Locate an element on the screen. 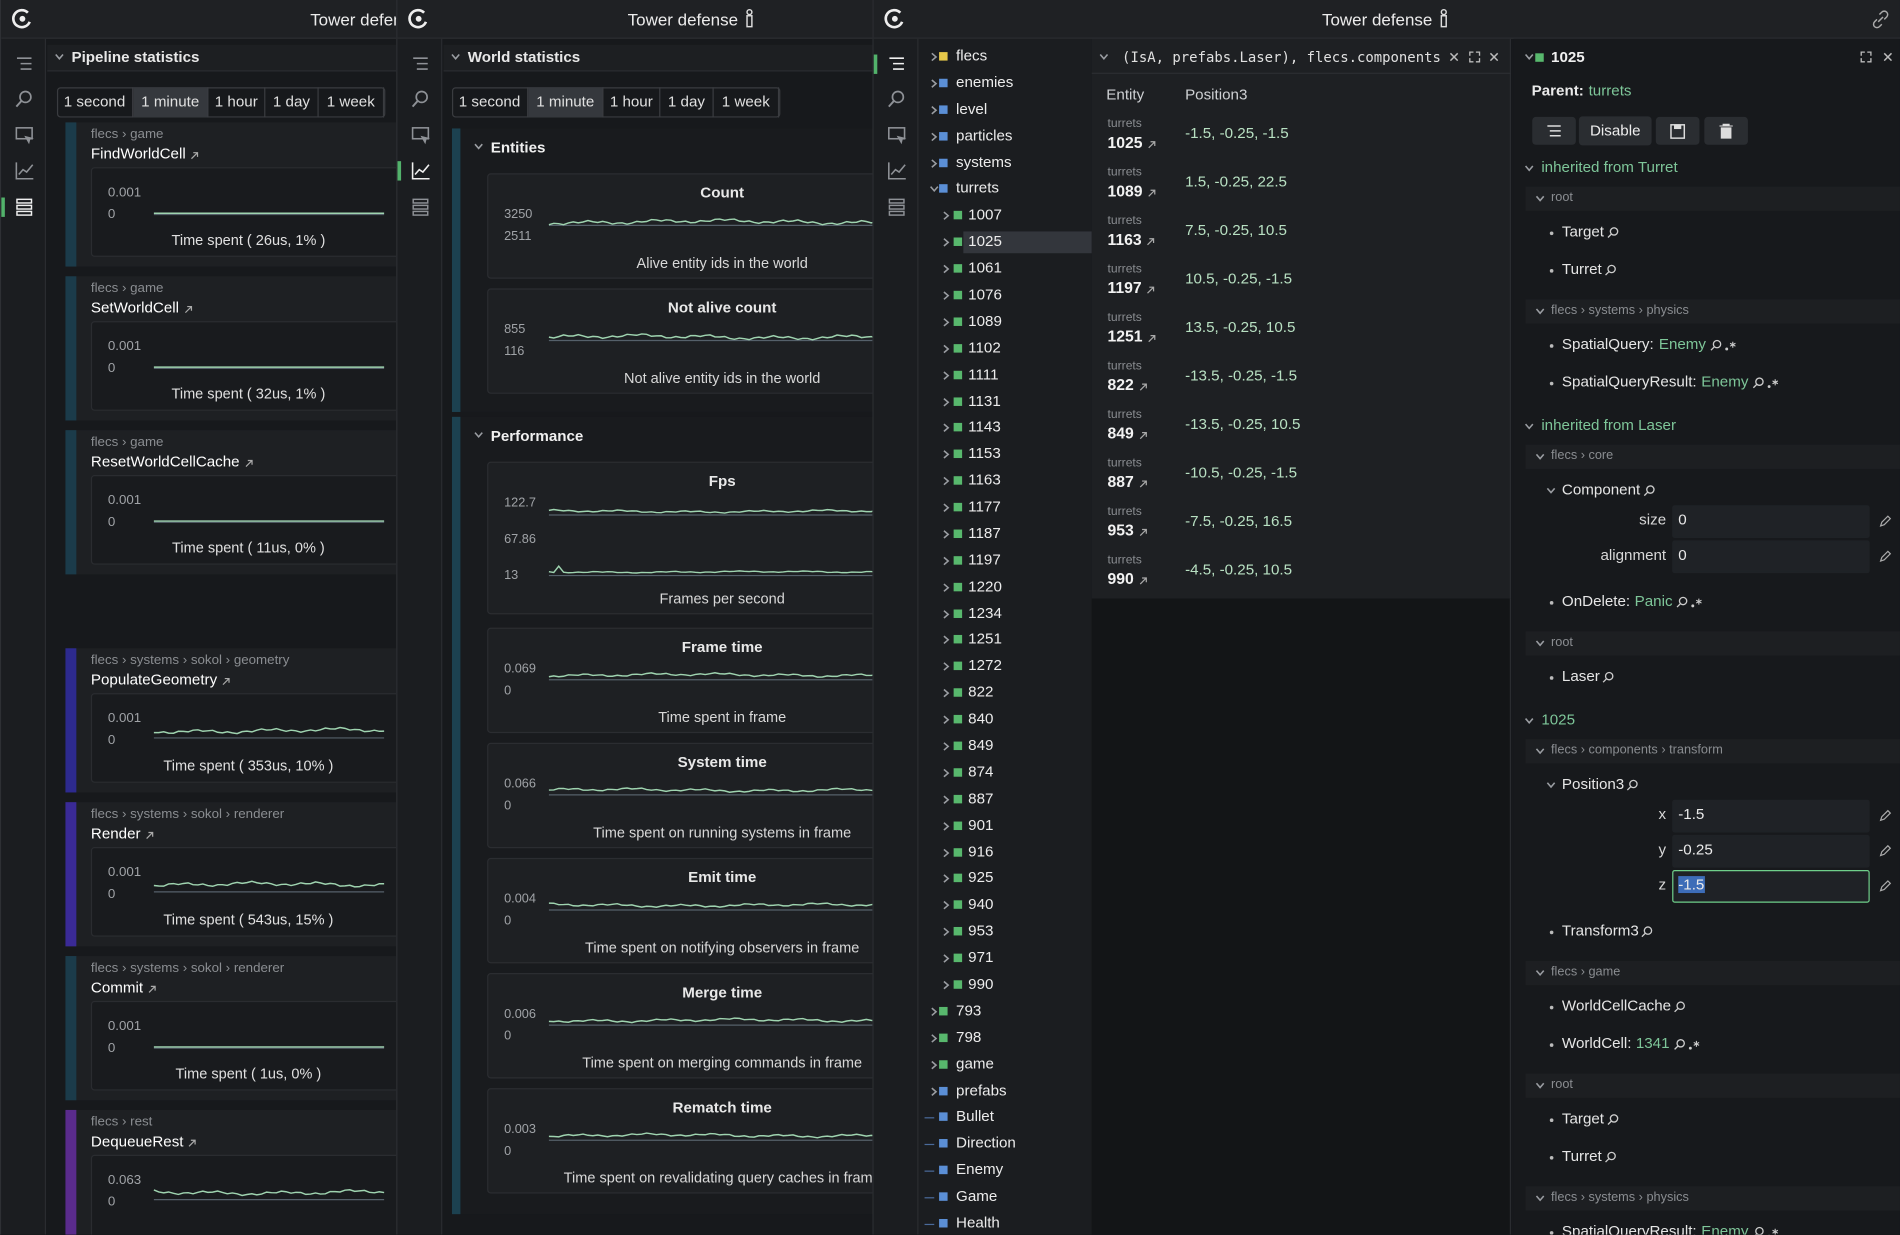  time-tab: 1 minute is located at coordinates (170, 102).